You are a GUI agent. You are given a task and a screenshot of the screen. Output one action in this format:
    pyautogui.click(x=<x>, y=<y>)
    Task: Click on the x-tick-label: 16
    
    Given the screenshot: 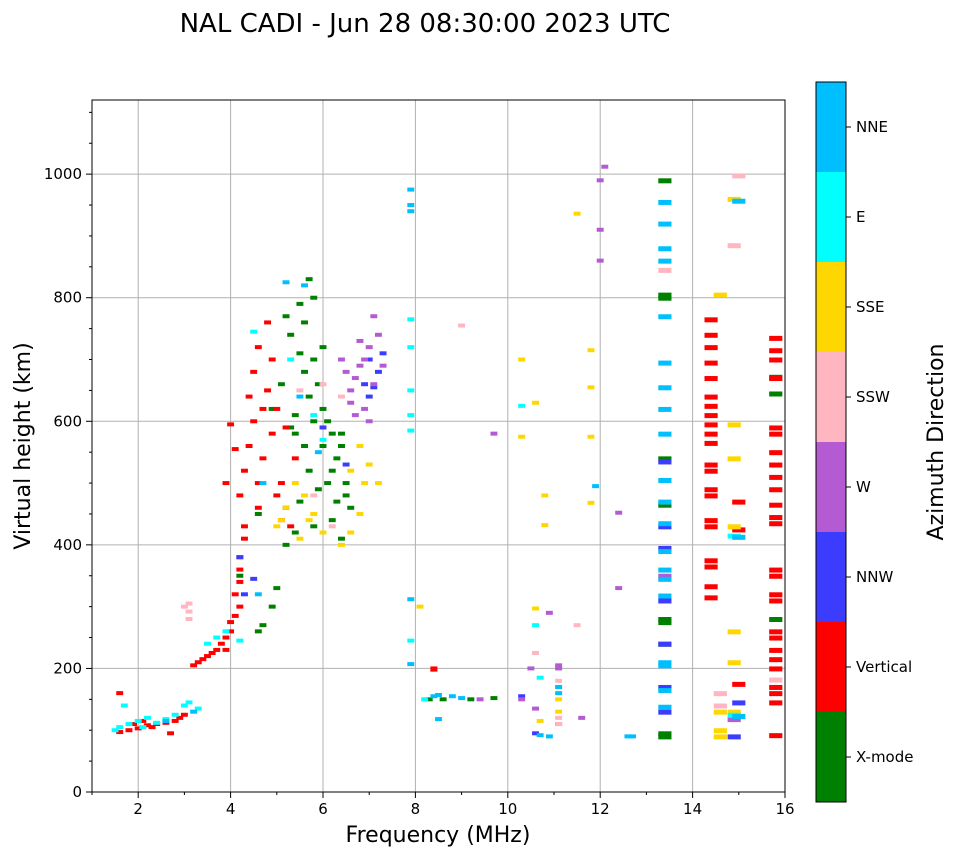 What is the action you would take?
    pyautogui.click(x=784, y=809)
    